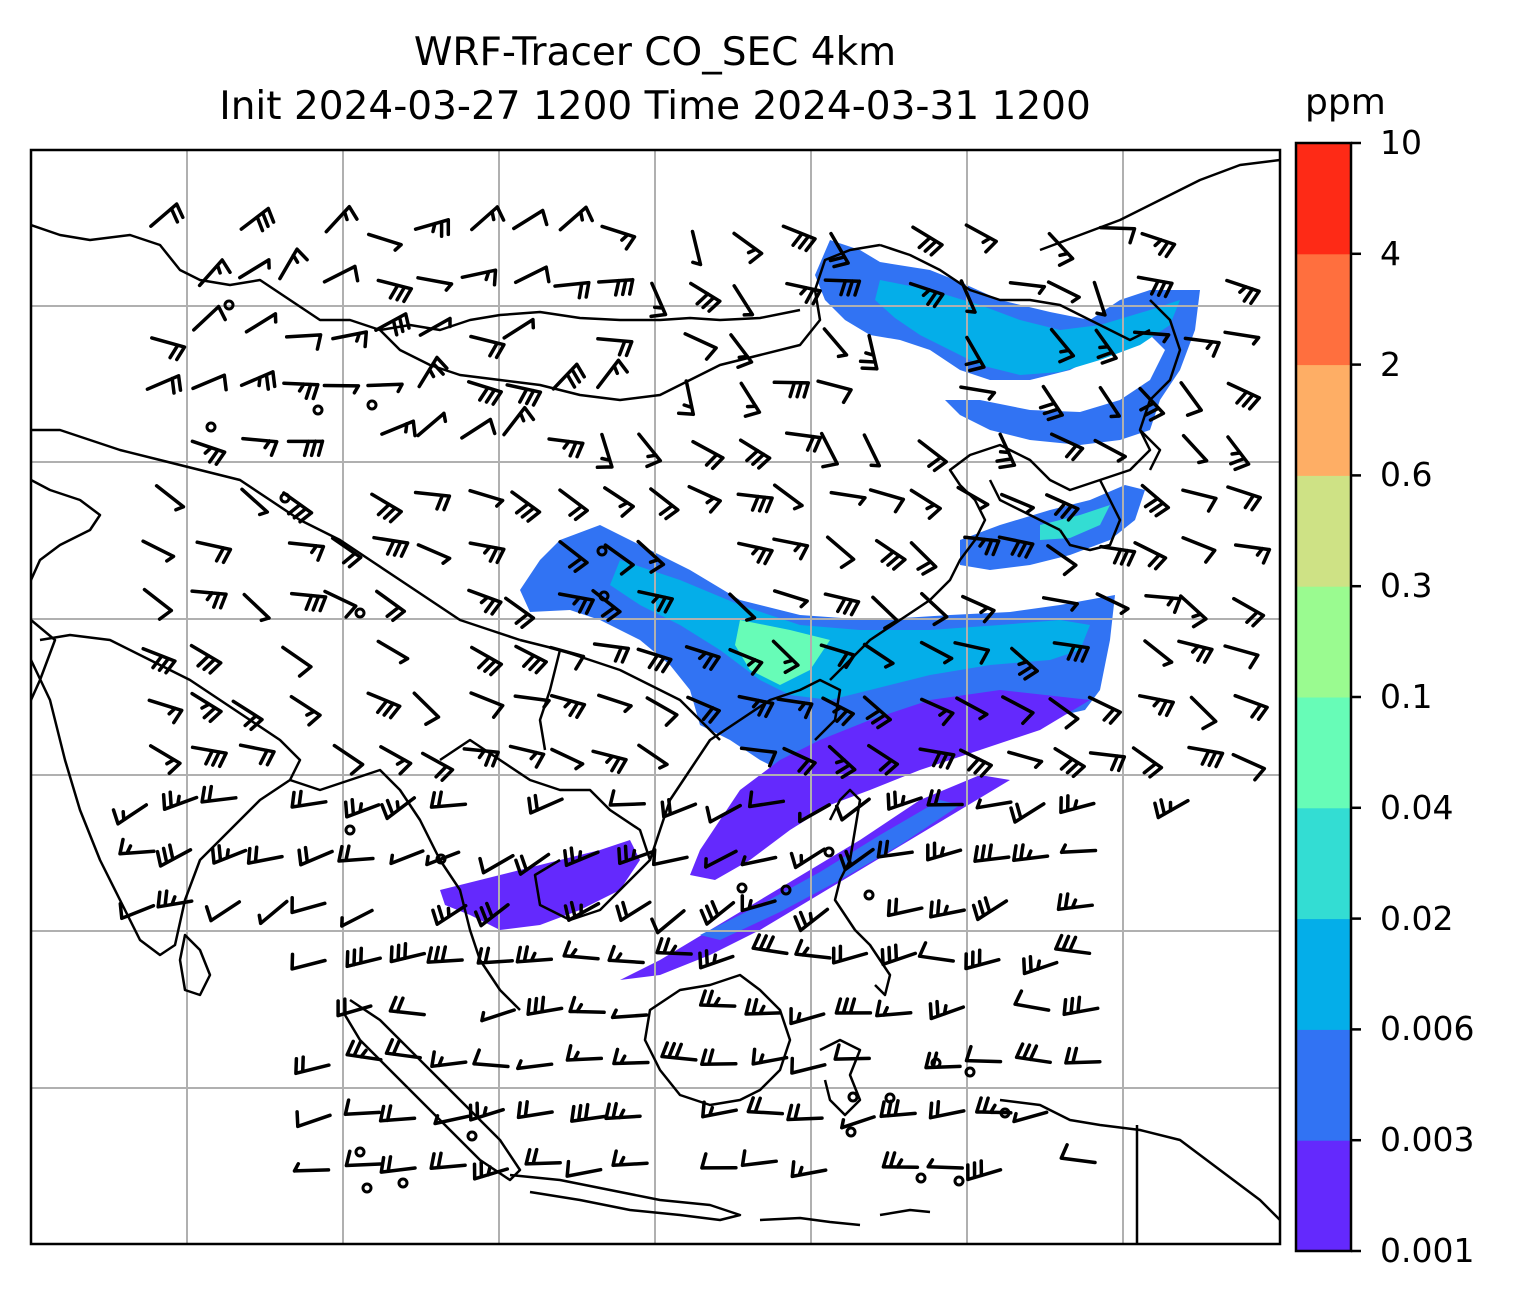  What do you see at coordinates (840, 1077) in the screenshot?
I see `coast-sulawesi` at bounding box center [840, 1077].